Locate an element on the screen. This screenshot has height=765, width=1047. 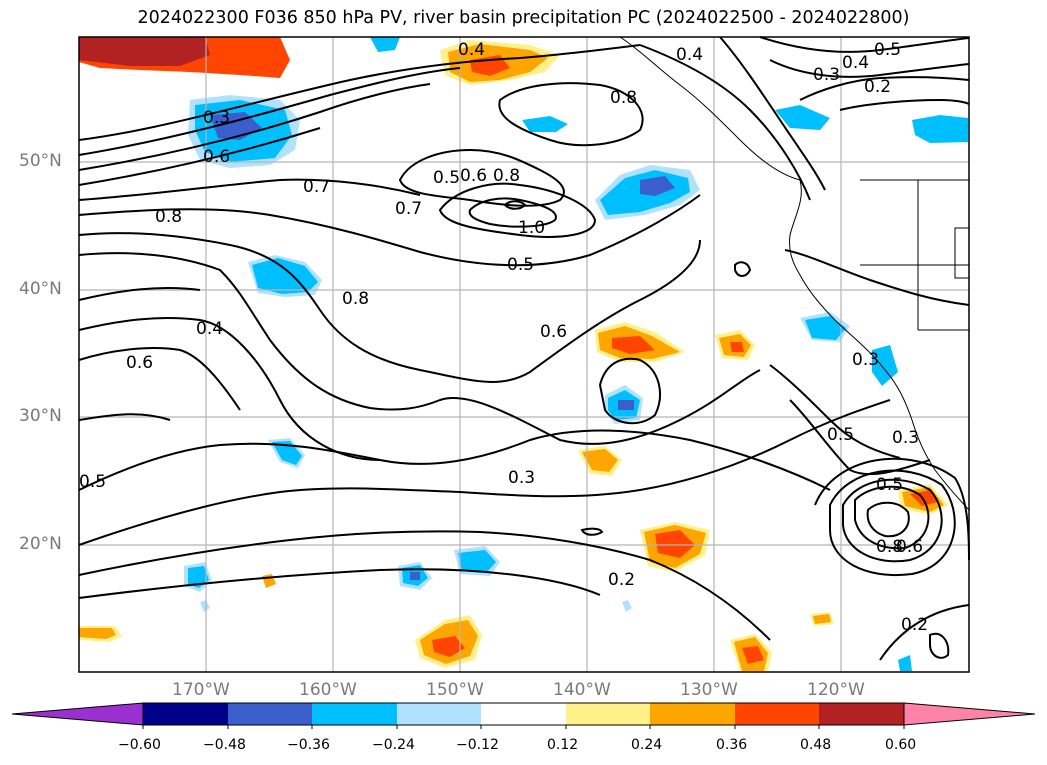
colorbar-tick-label: 0.36 is located at coordinates (732, 745).